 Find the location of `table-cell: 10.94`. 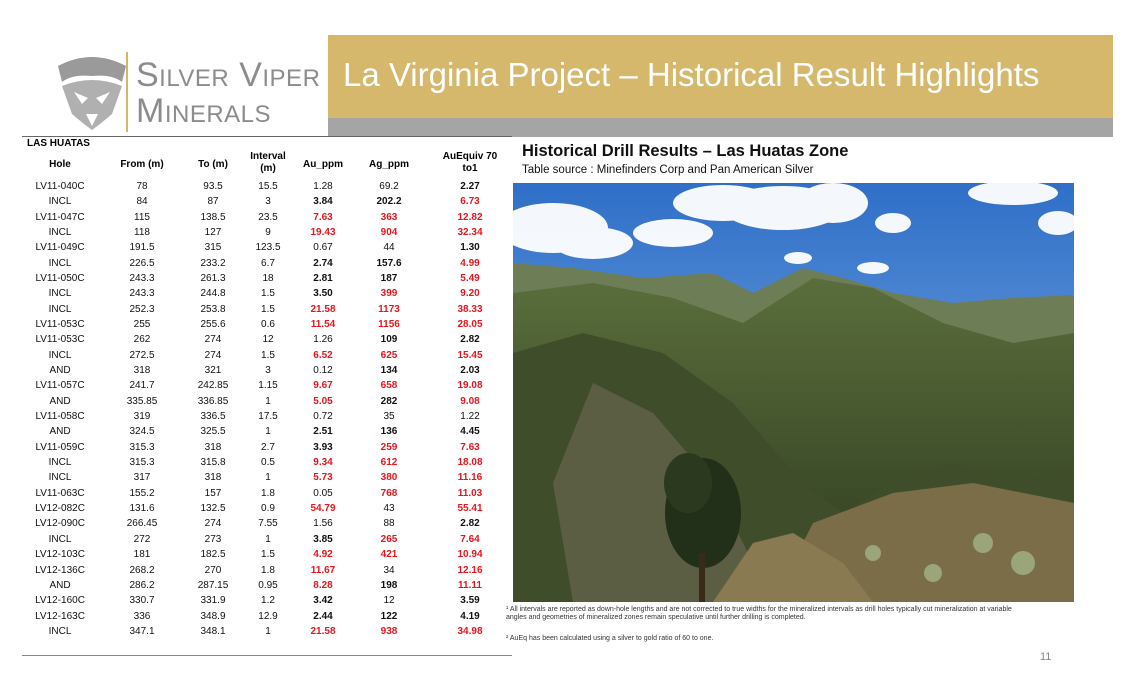

table-cell: 10.94 is located at coordinates (470, 555).